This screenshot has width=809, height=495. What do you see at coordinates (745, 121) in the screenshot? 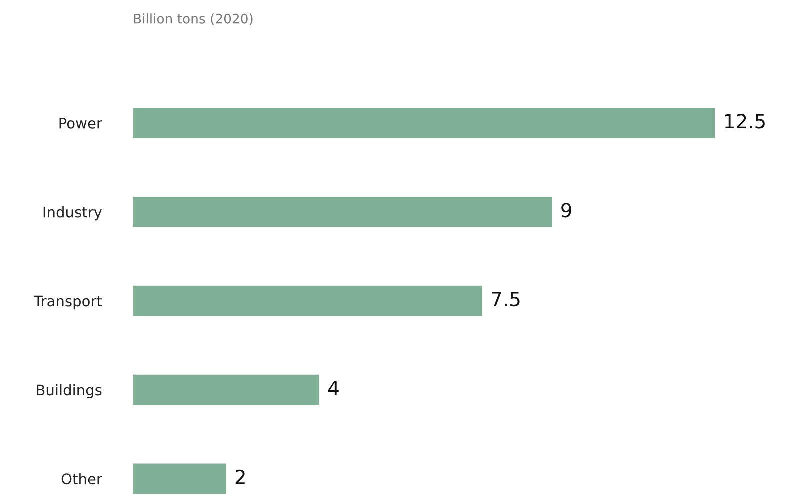
I see `data-label: 12.5` at bounding box center [745, 121].